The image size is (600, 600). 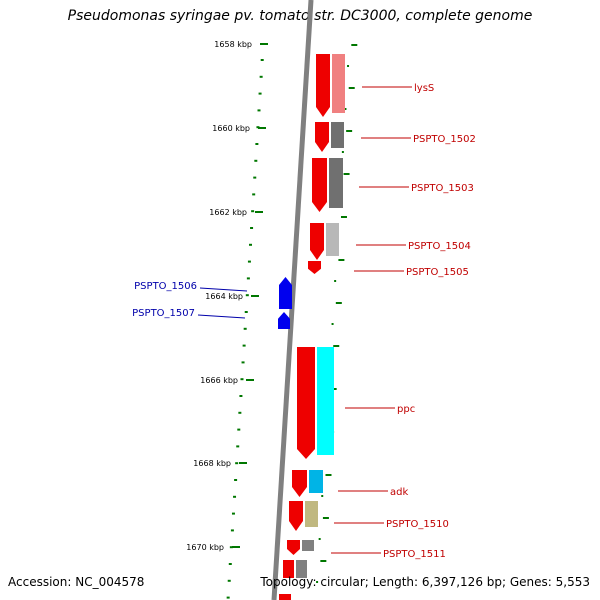 I want to click on gene-label-pspto_1504: PSPTO_1504, so click(x=439, y=246).